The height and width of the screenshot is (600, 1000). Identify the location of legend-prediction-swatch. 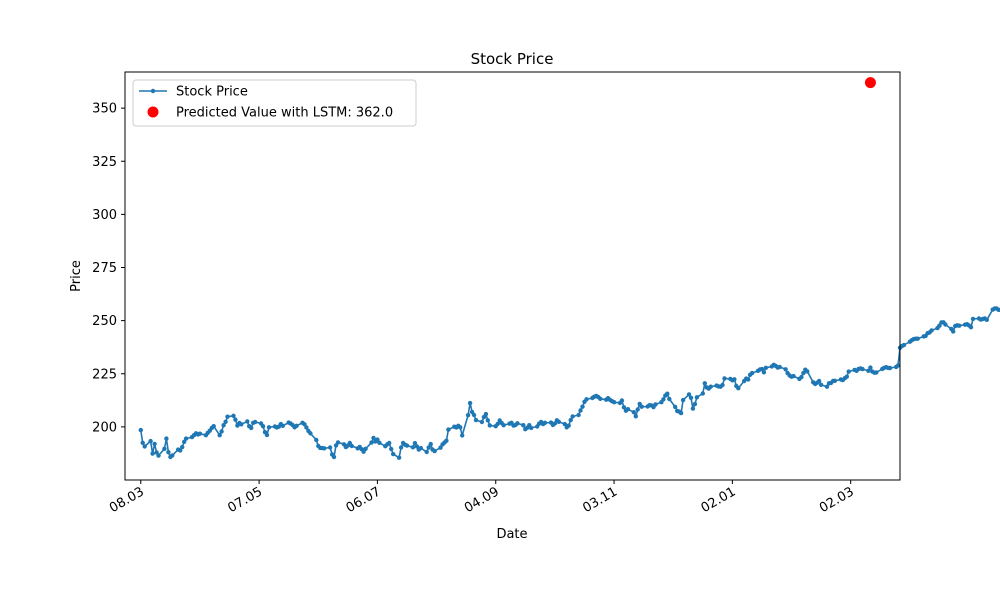
(153, 112).